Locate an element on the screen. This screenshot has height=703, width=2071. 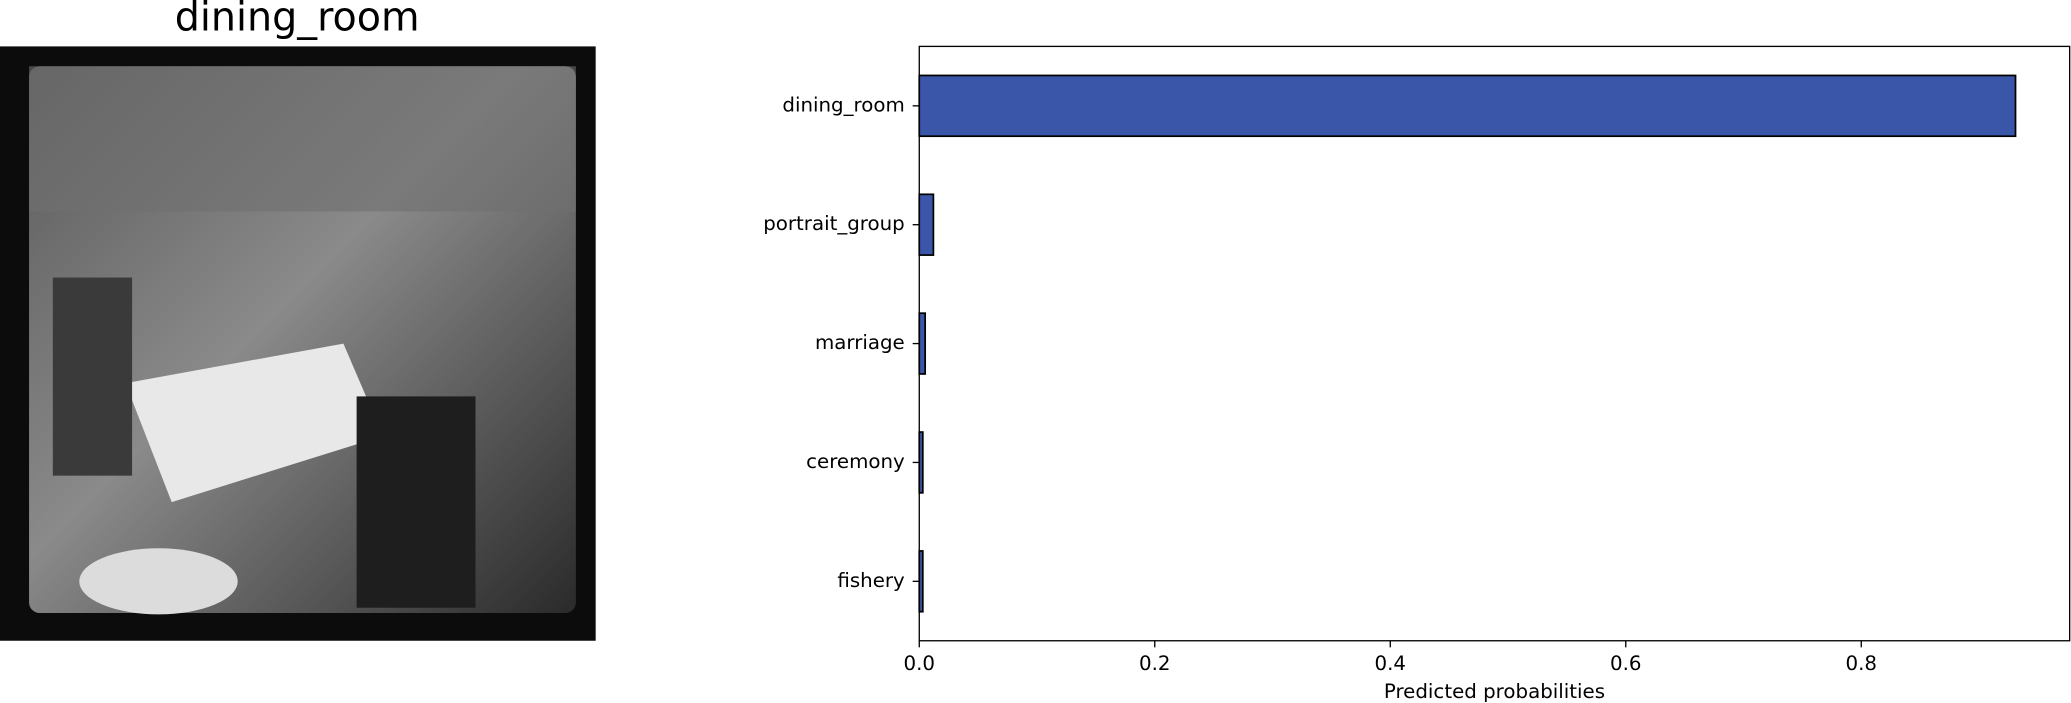
y-tick-label: fishery is located at coordinates (871, 580).